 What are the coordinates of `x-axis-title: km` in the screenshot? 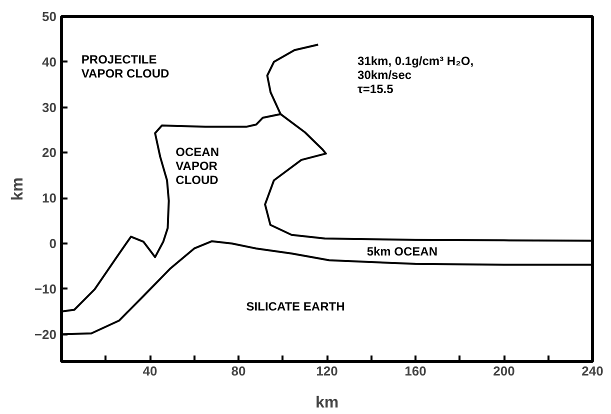 It's located at (327, 403).